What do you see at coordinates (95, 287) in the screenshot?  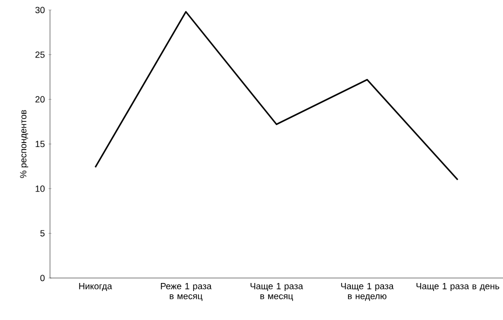 I see `x-tick-label: Никогда` at bounding box center [95, 287].